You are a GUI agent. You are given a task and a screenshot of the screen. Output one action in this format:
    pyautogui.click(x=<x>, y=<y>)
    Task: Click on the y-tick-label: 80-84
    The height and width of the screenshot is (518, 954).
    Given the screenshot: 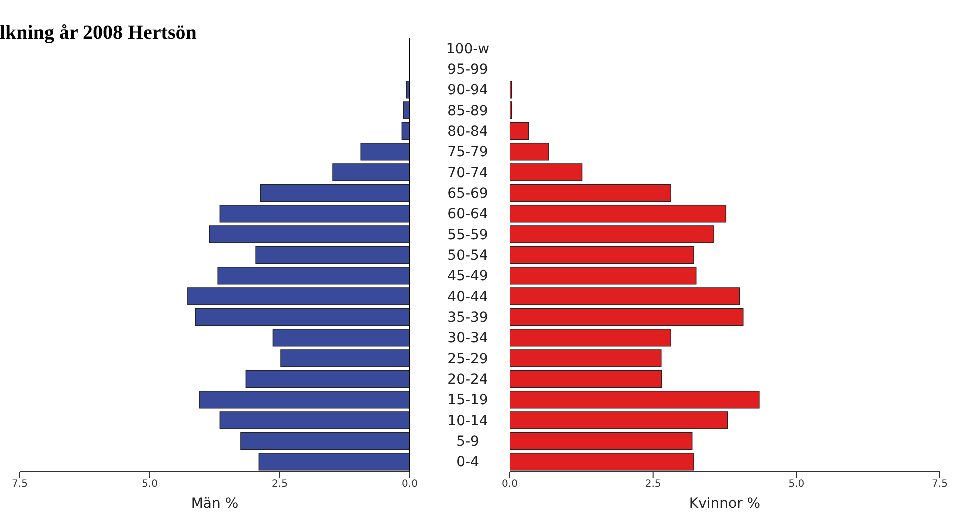 What is the action you would take?
    pyautogui.click(x=468, y=132)
    